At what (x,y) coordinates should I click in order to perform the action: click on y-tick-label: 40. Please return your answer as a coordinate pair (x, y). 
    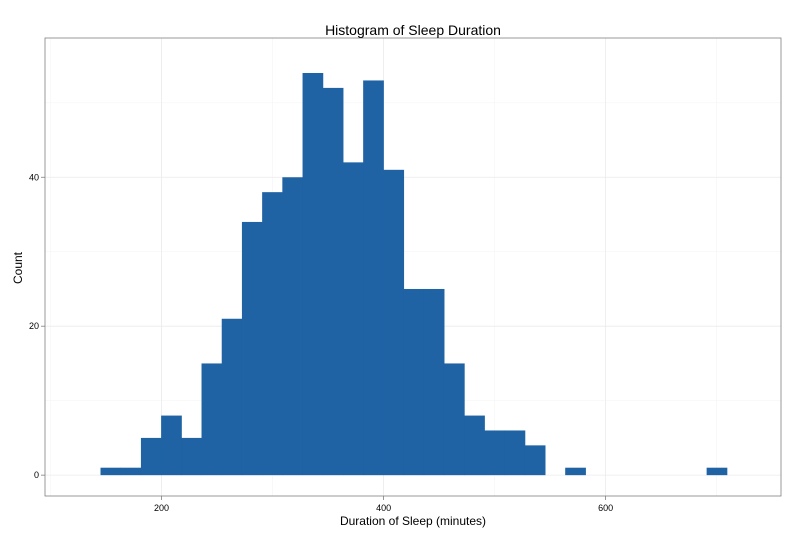
    Looking at the image, I should click on (34, 177).